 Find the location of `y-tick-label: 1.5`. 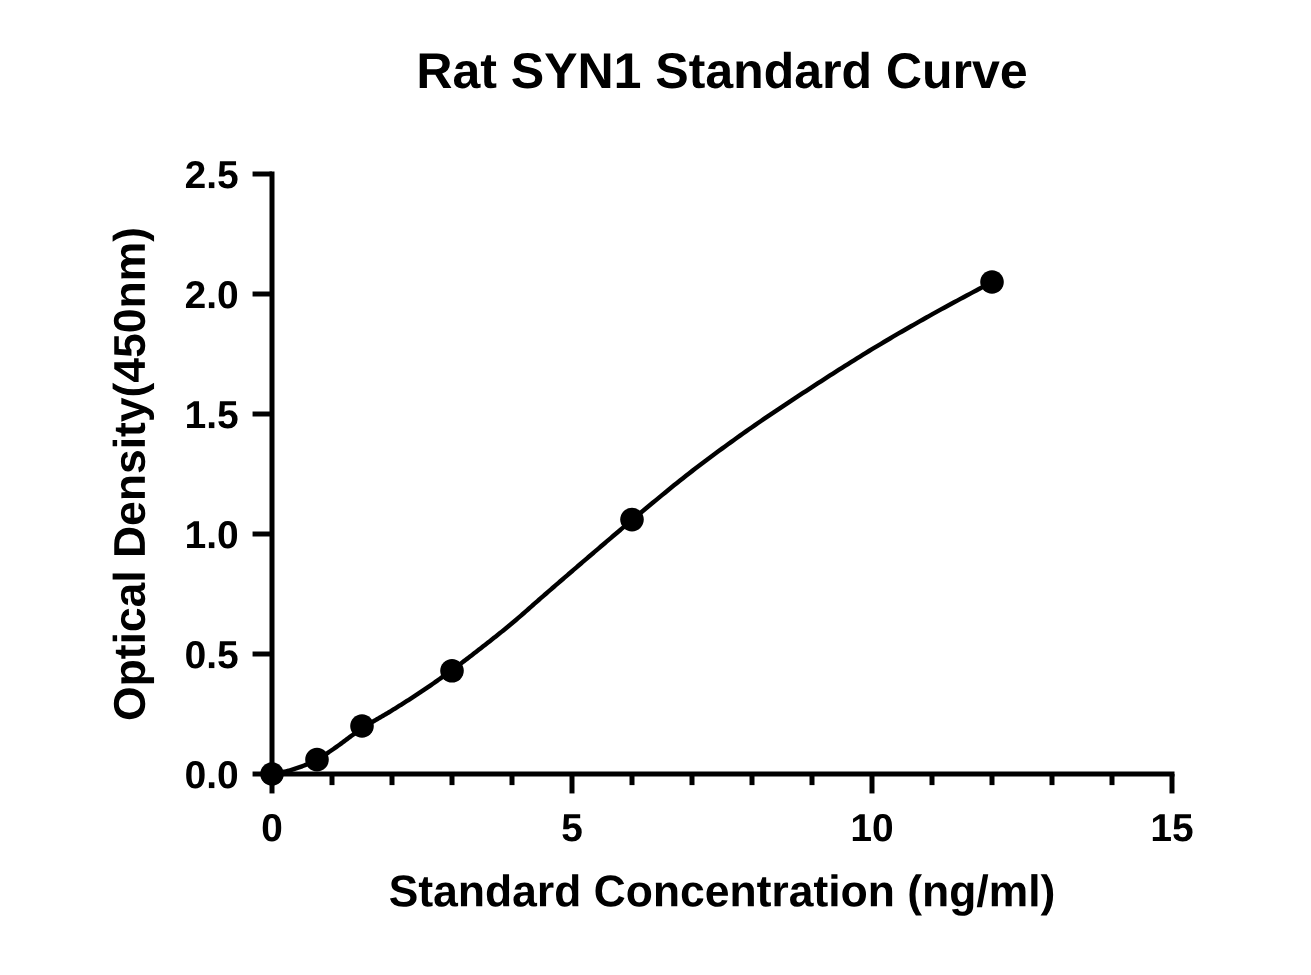

y-tick-label: 1.5 is located at coordinates (212, 415).